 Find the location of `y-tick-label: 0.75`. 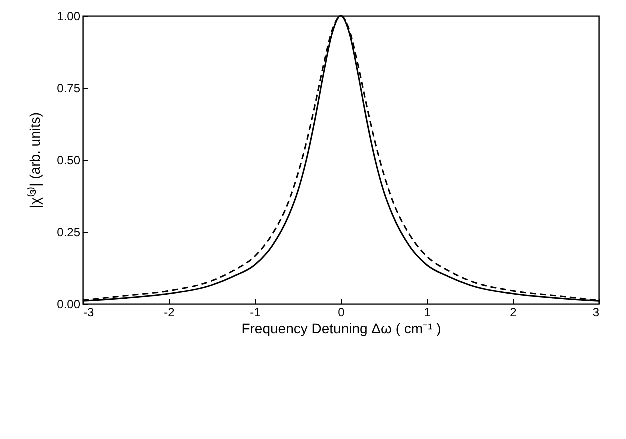

y-tick-label: 0.75 is located at coordinates (69, 89).